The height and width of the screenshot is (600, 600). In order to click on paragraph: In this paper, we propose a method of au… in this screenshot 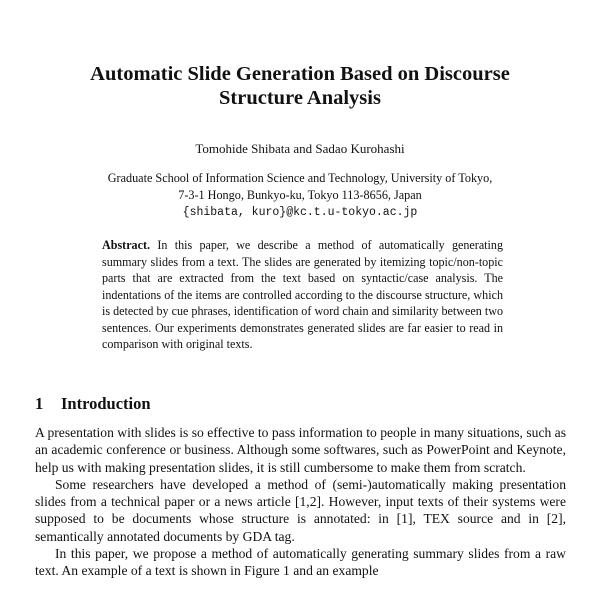, I will do `click(300, 562)`.